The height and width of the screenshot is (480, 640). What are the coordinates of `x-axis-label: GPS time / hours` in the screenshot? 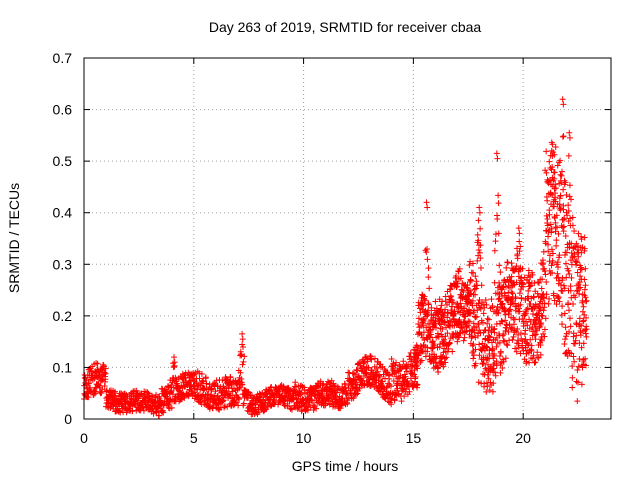 It's located at (345, 466).